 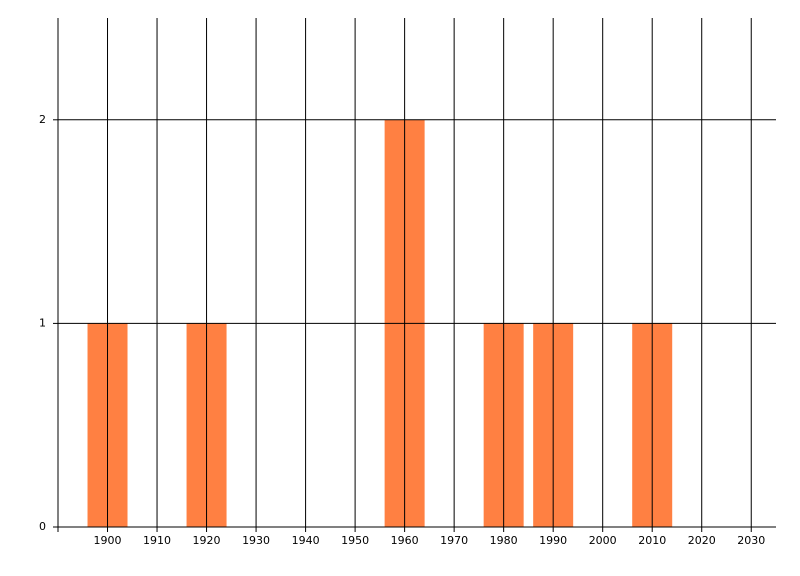 What do you see at coordinates (42, 526) in the screenshot?
I see `y-tick-label: 0` at bounding box center [42, 526].